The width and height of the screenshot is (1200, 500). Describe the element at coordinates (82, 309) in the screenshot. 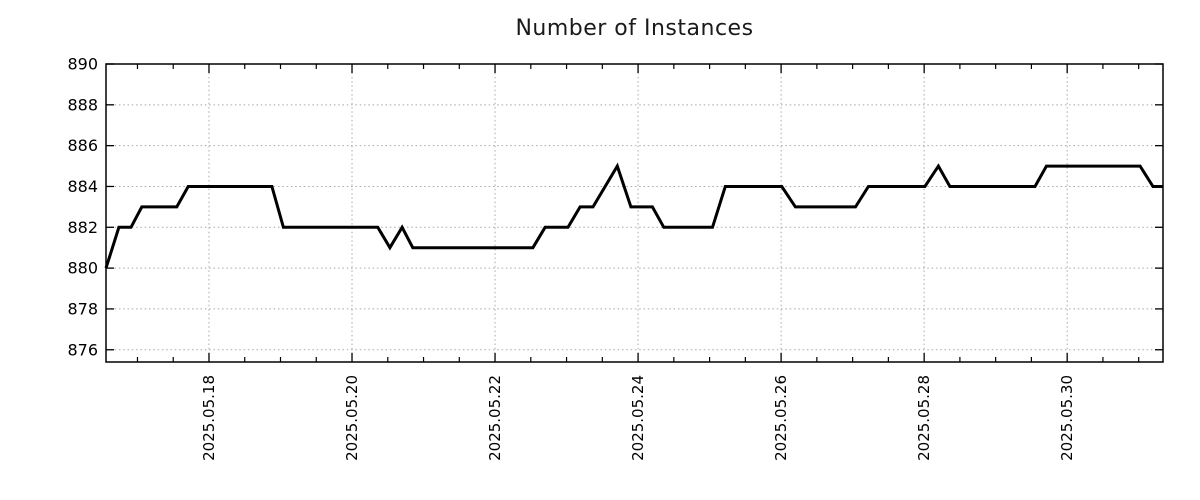

I see `y-tick-label: 878` at that location.